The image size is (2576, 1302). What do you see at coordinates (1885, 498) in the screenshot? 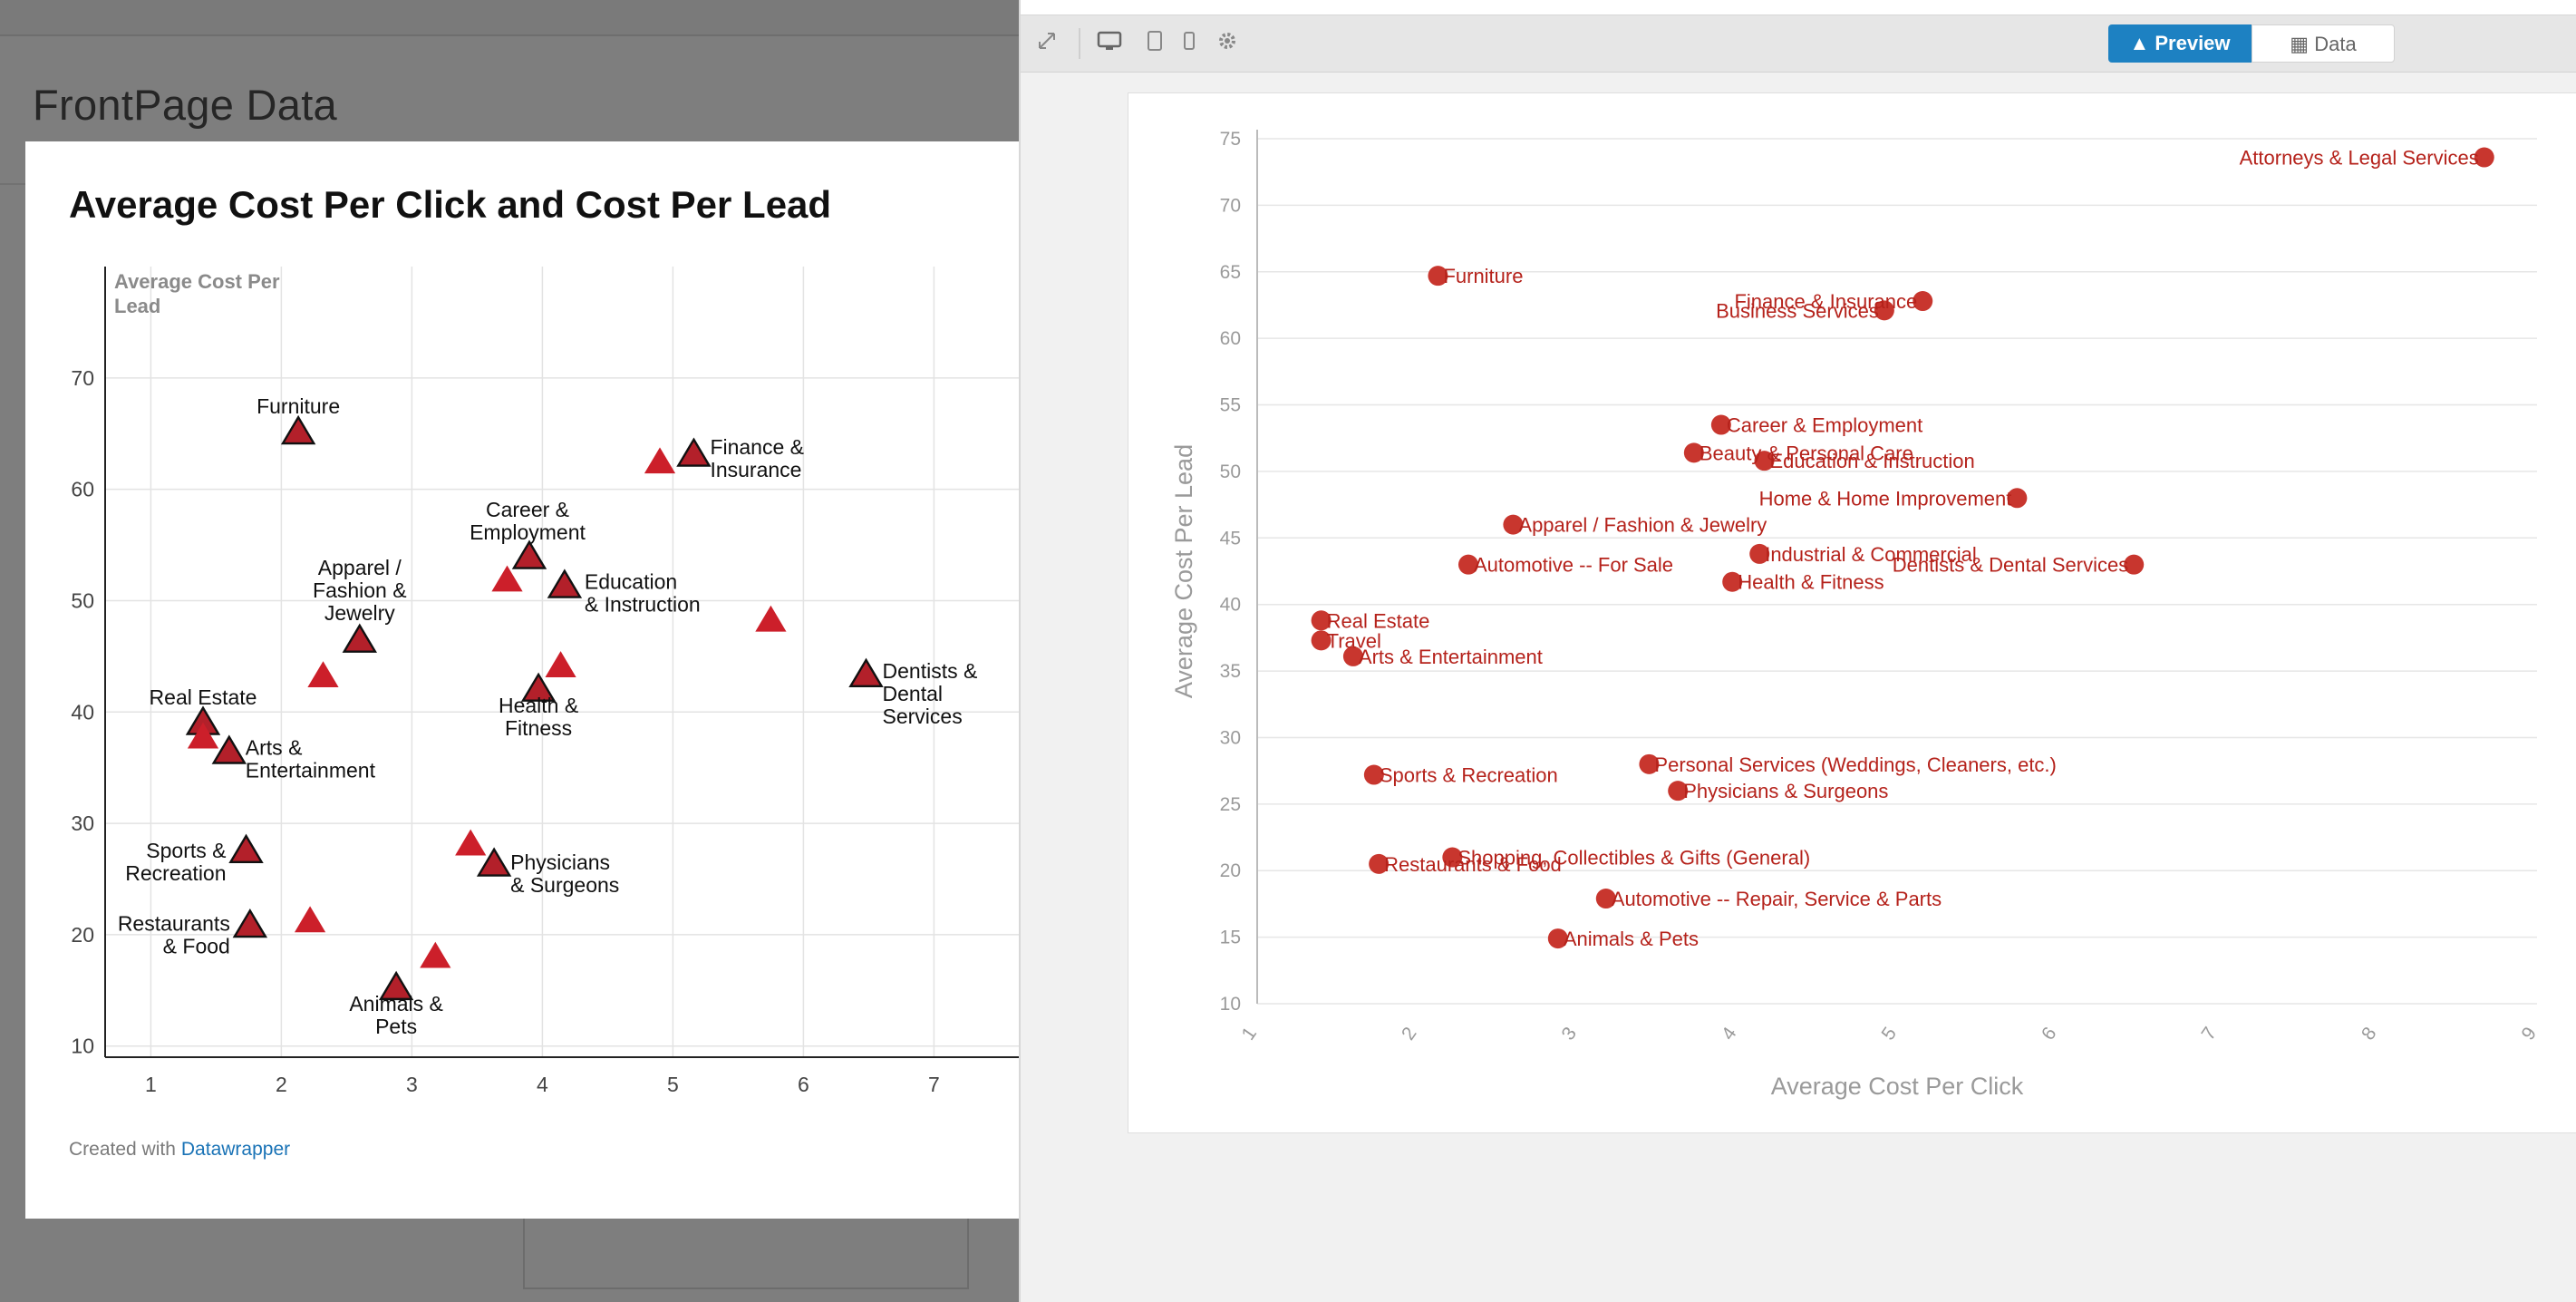
I see `point-label: Home & Home Improvement` at bounding box center [1885, 498].